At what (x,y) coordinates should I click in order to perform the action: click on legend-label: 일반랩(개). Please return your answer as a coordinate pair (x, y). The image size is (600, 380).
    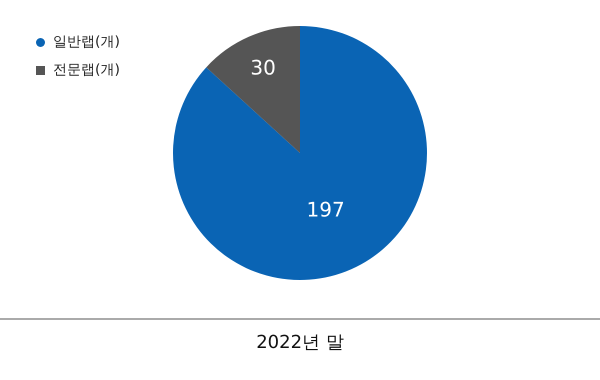
    Looking at the image, I should click on (86, 42).